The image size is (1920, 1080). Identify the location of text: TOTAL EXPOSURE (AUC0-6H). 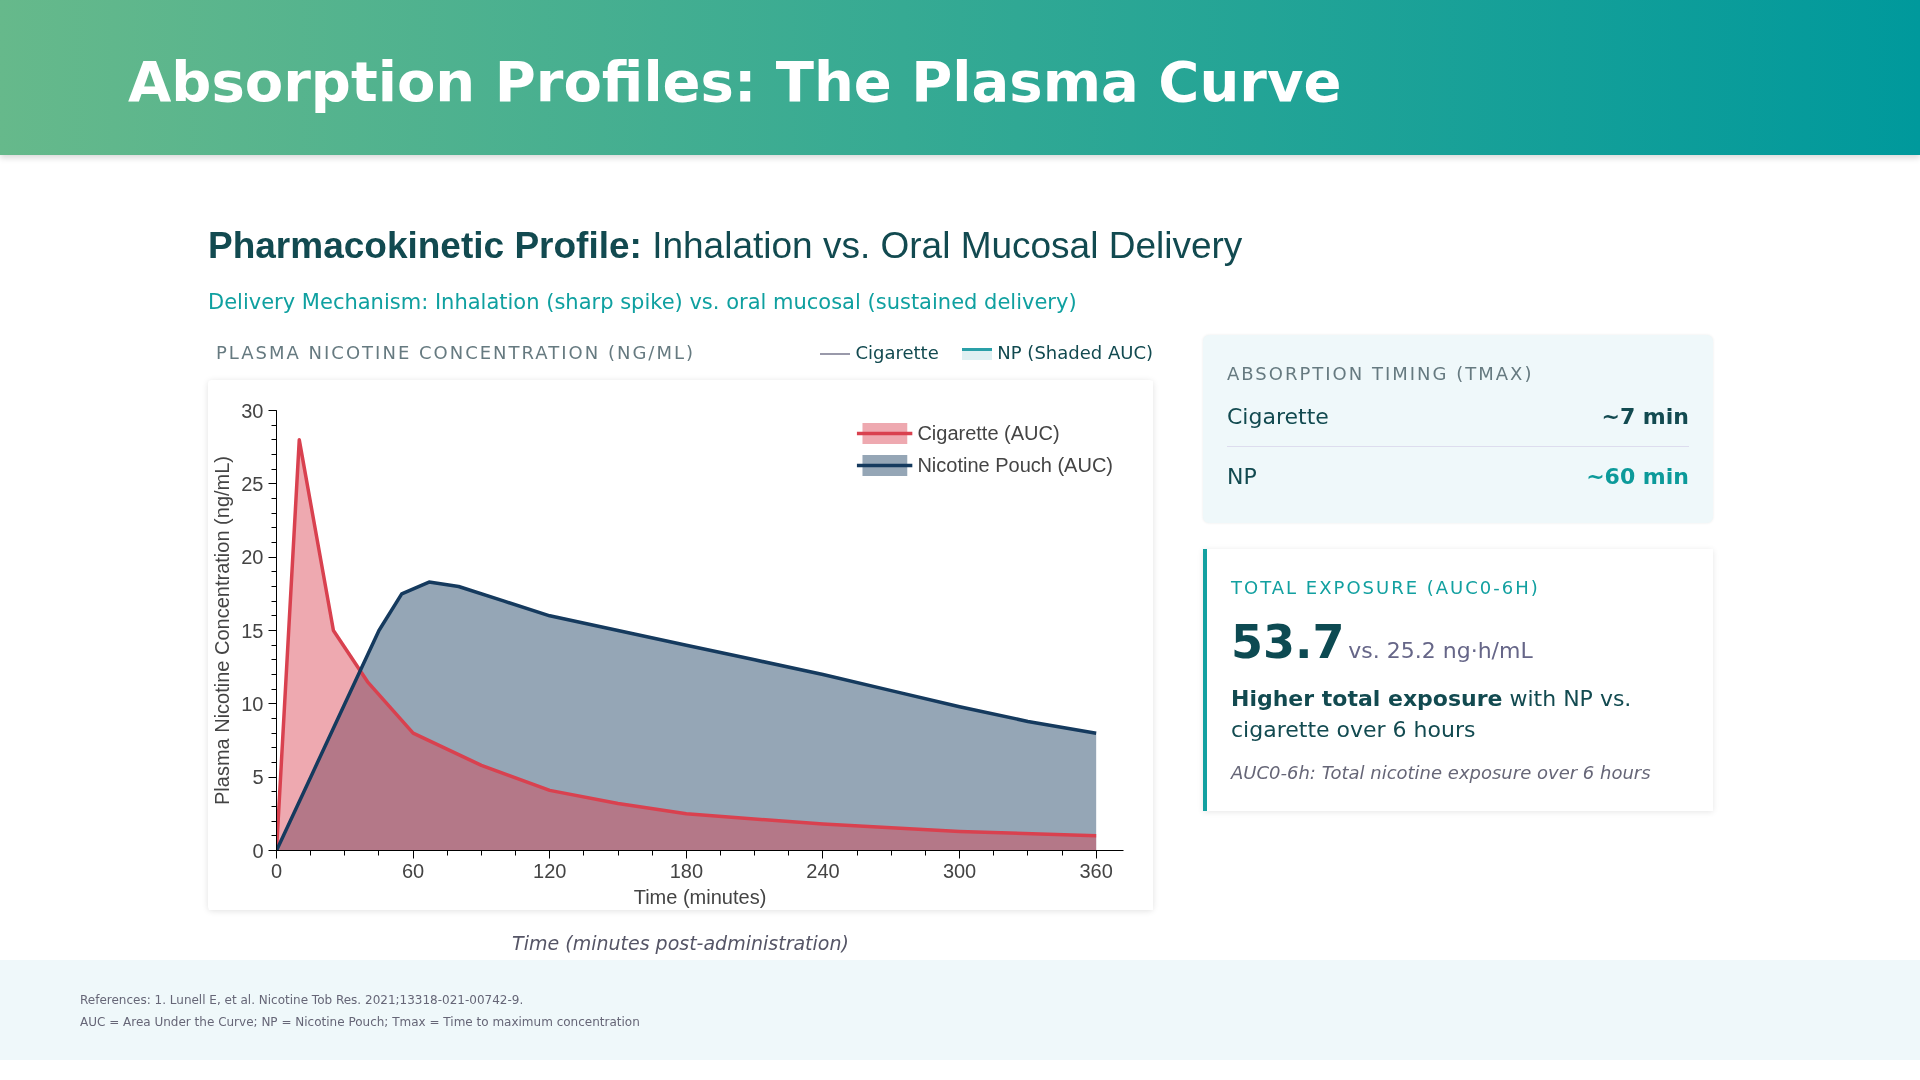
(1386, 587).